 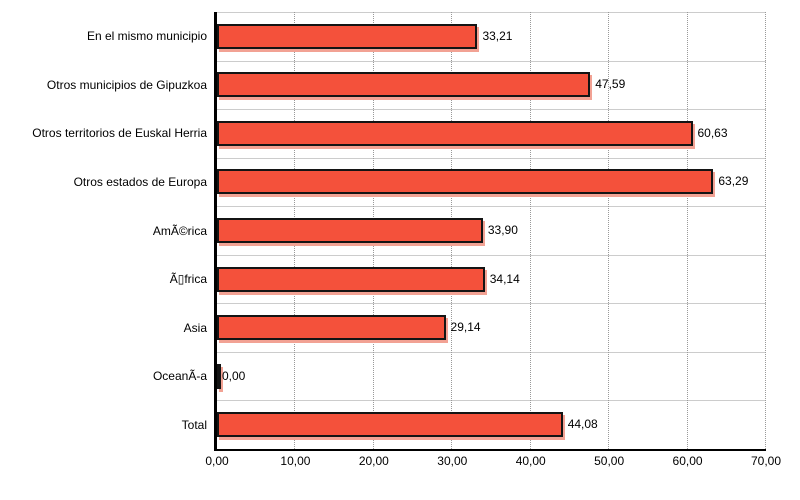 I want to click on bar-value-label: 63,29, so click(x=733, y=181).